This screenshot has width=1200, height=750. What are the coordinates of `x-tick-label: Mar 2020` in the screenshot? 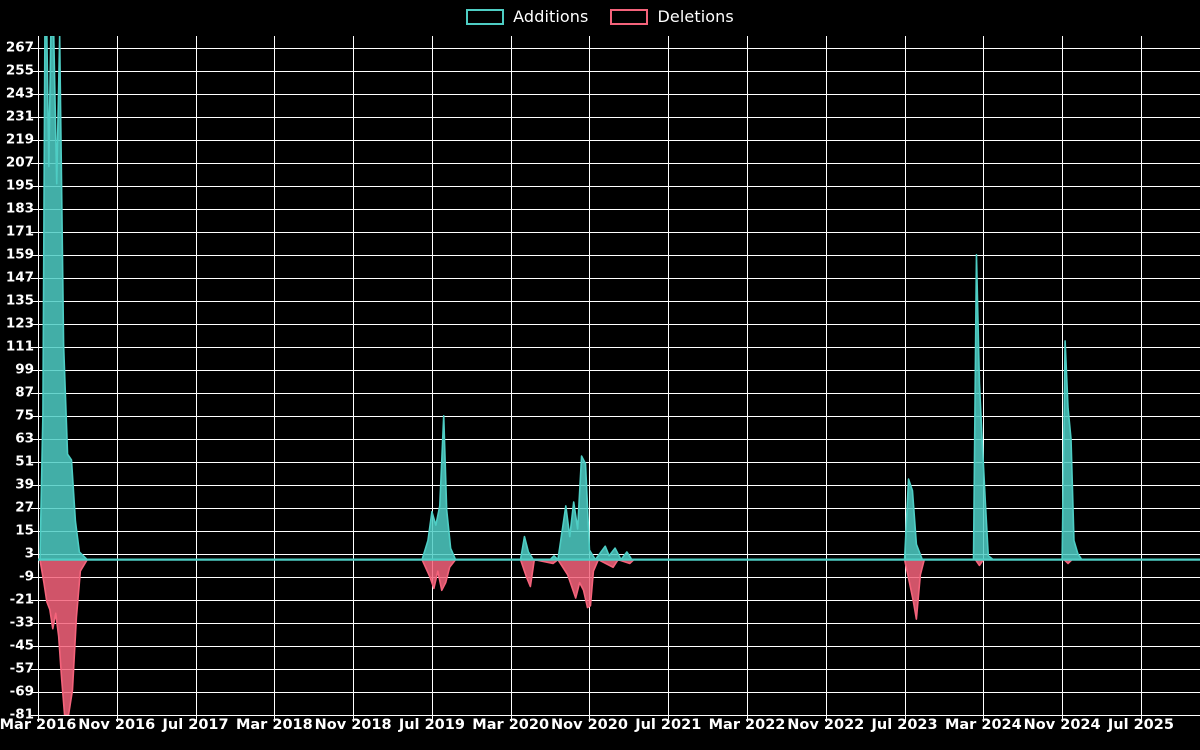 It's located at (511, 725).